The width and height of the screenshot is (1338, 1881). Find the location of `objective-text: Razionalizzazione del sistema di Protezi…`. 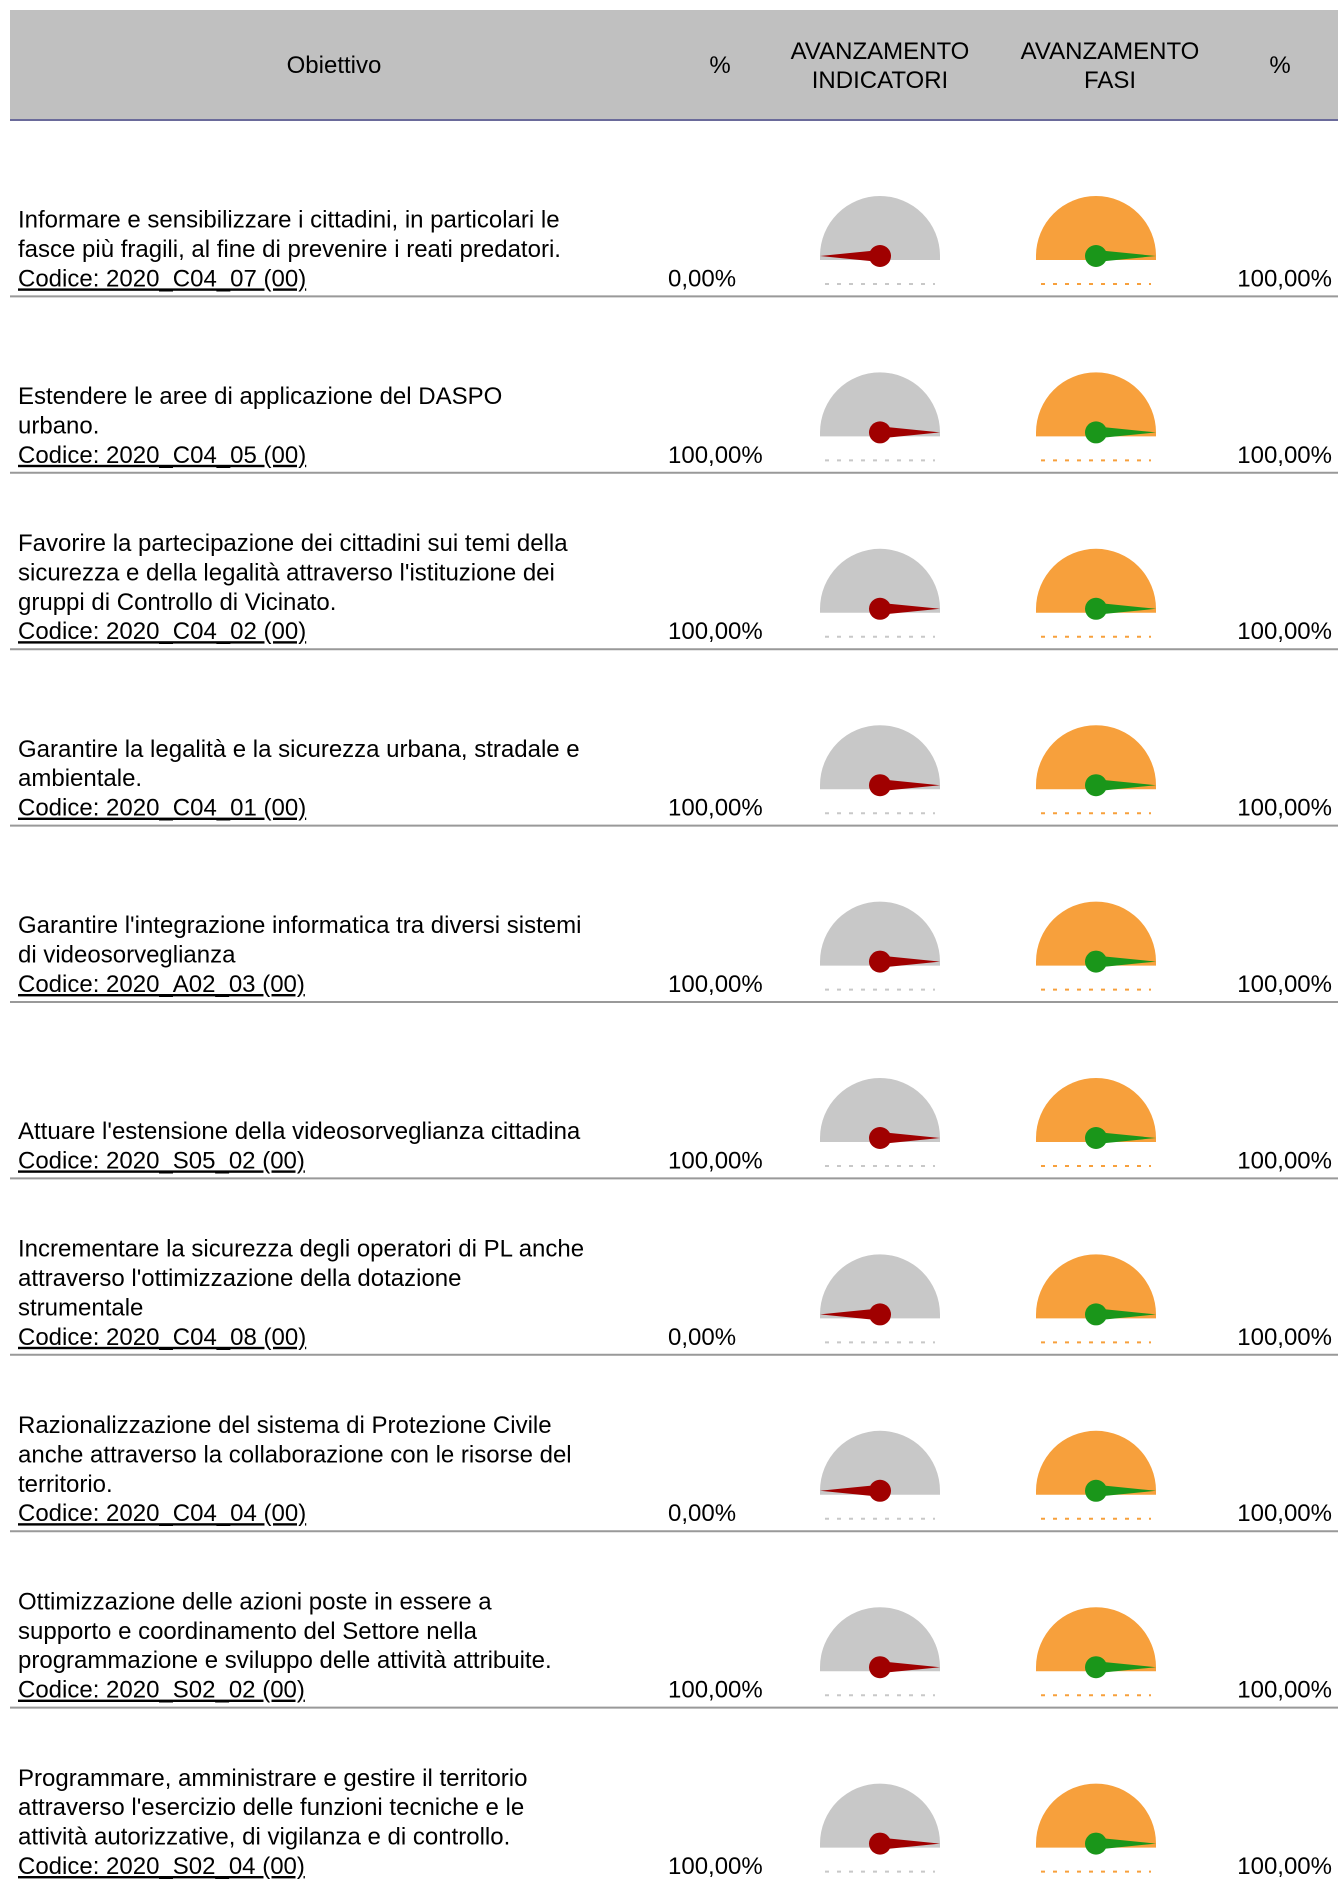

objective-text: Razionalizzazione del sistema di Protezi… is located at coordinates (285, 1425).